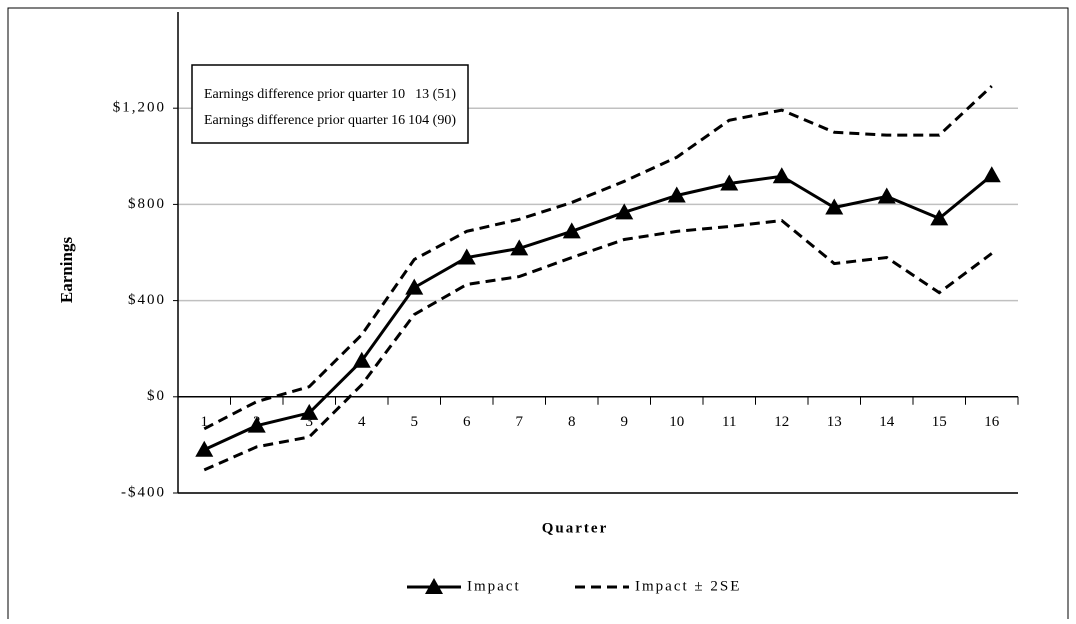  I want to click on x-tick-label: 9, so click(625, 422).